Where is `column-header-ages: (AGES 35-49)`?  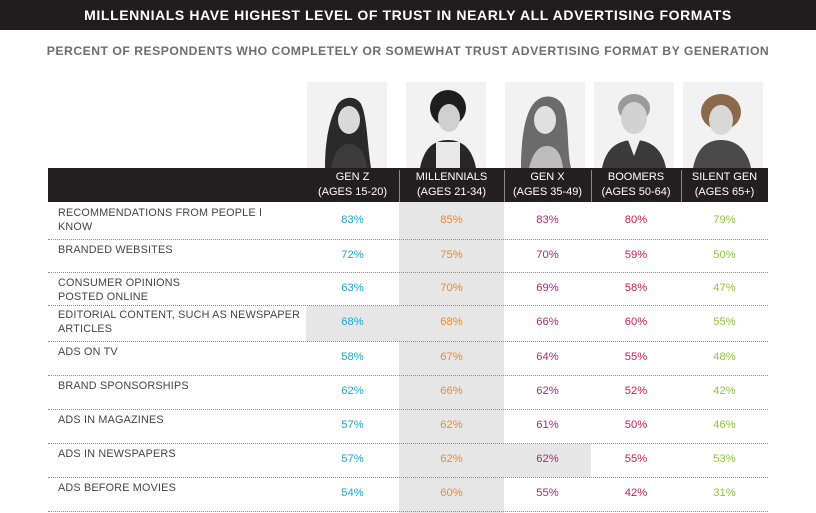 column-header-ages: (AGES 35-49) is located at coordinates (547, 192).